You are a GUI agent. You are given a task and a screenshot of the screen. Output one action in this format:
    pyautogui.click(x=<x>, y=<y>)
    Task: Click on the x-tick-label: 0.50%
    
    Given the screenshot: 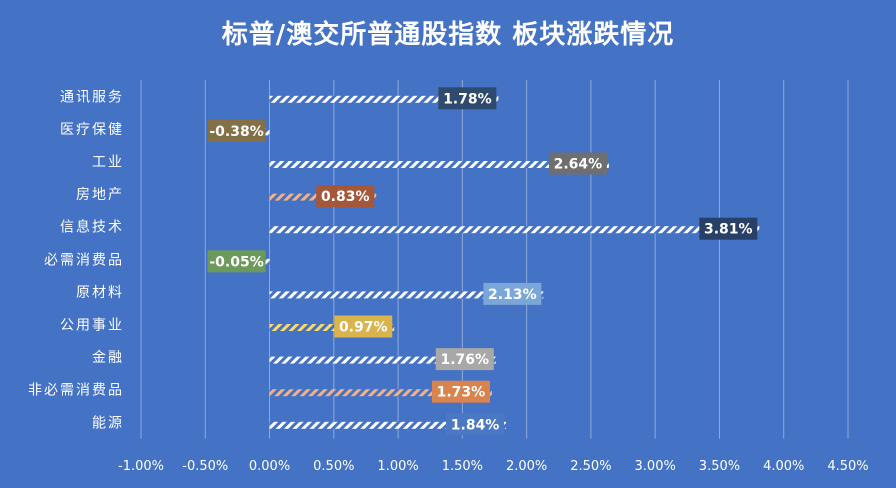 What is the action you would take?
    pyautogui.click(x=333, y=466)
    